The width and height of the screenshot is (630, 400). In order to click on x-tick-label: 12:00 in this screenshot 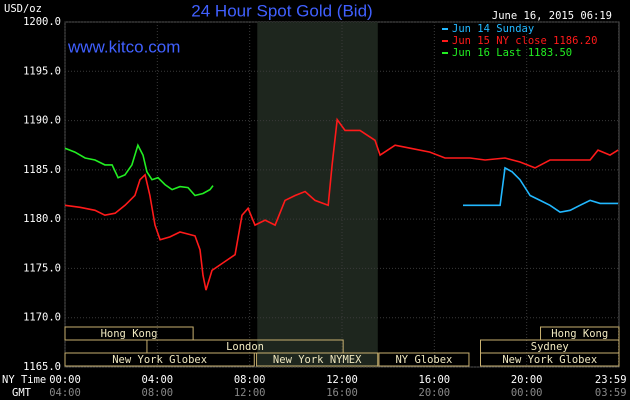, I will do `click(342, 380)`.